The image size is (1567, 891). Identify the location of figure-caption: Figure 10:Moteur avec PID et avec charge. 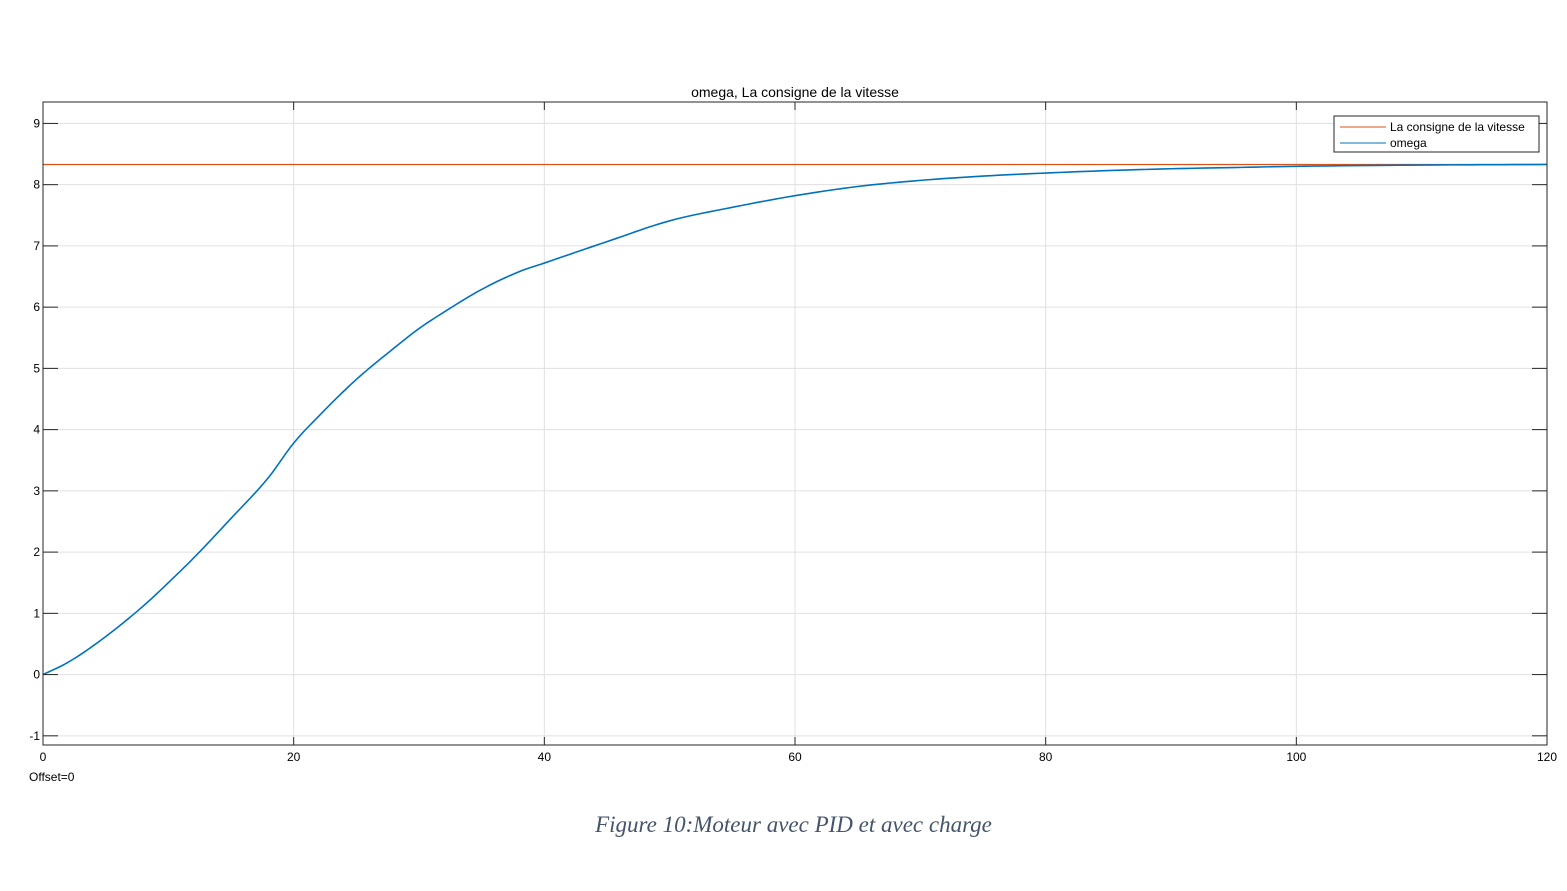
(793, 824).